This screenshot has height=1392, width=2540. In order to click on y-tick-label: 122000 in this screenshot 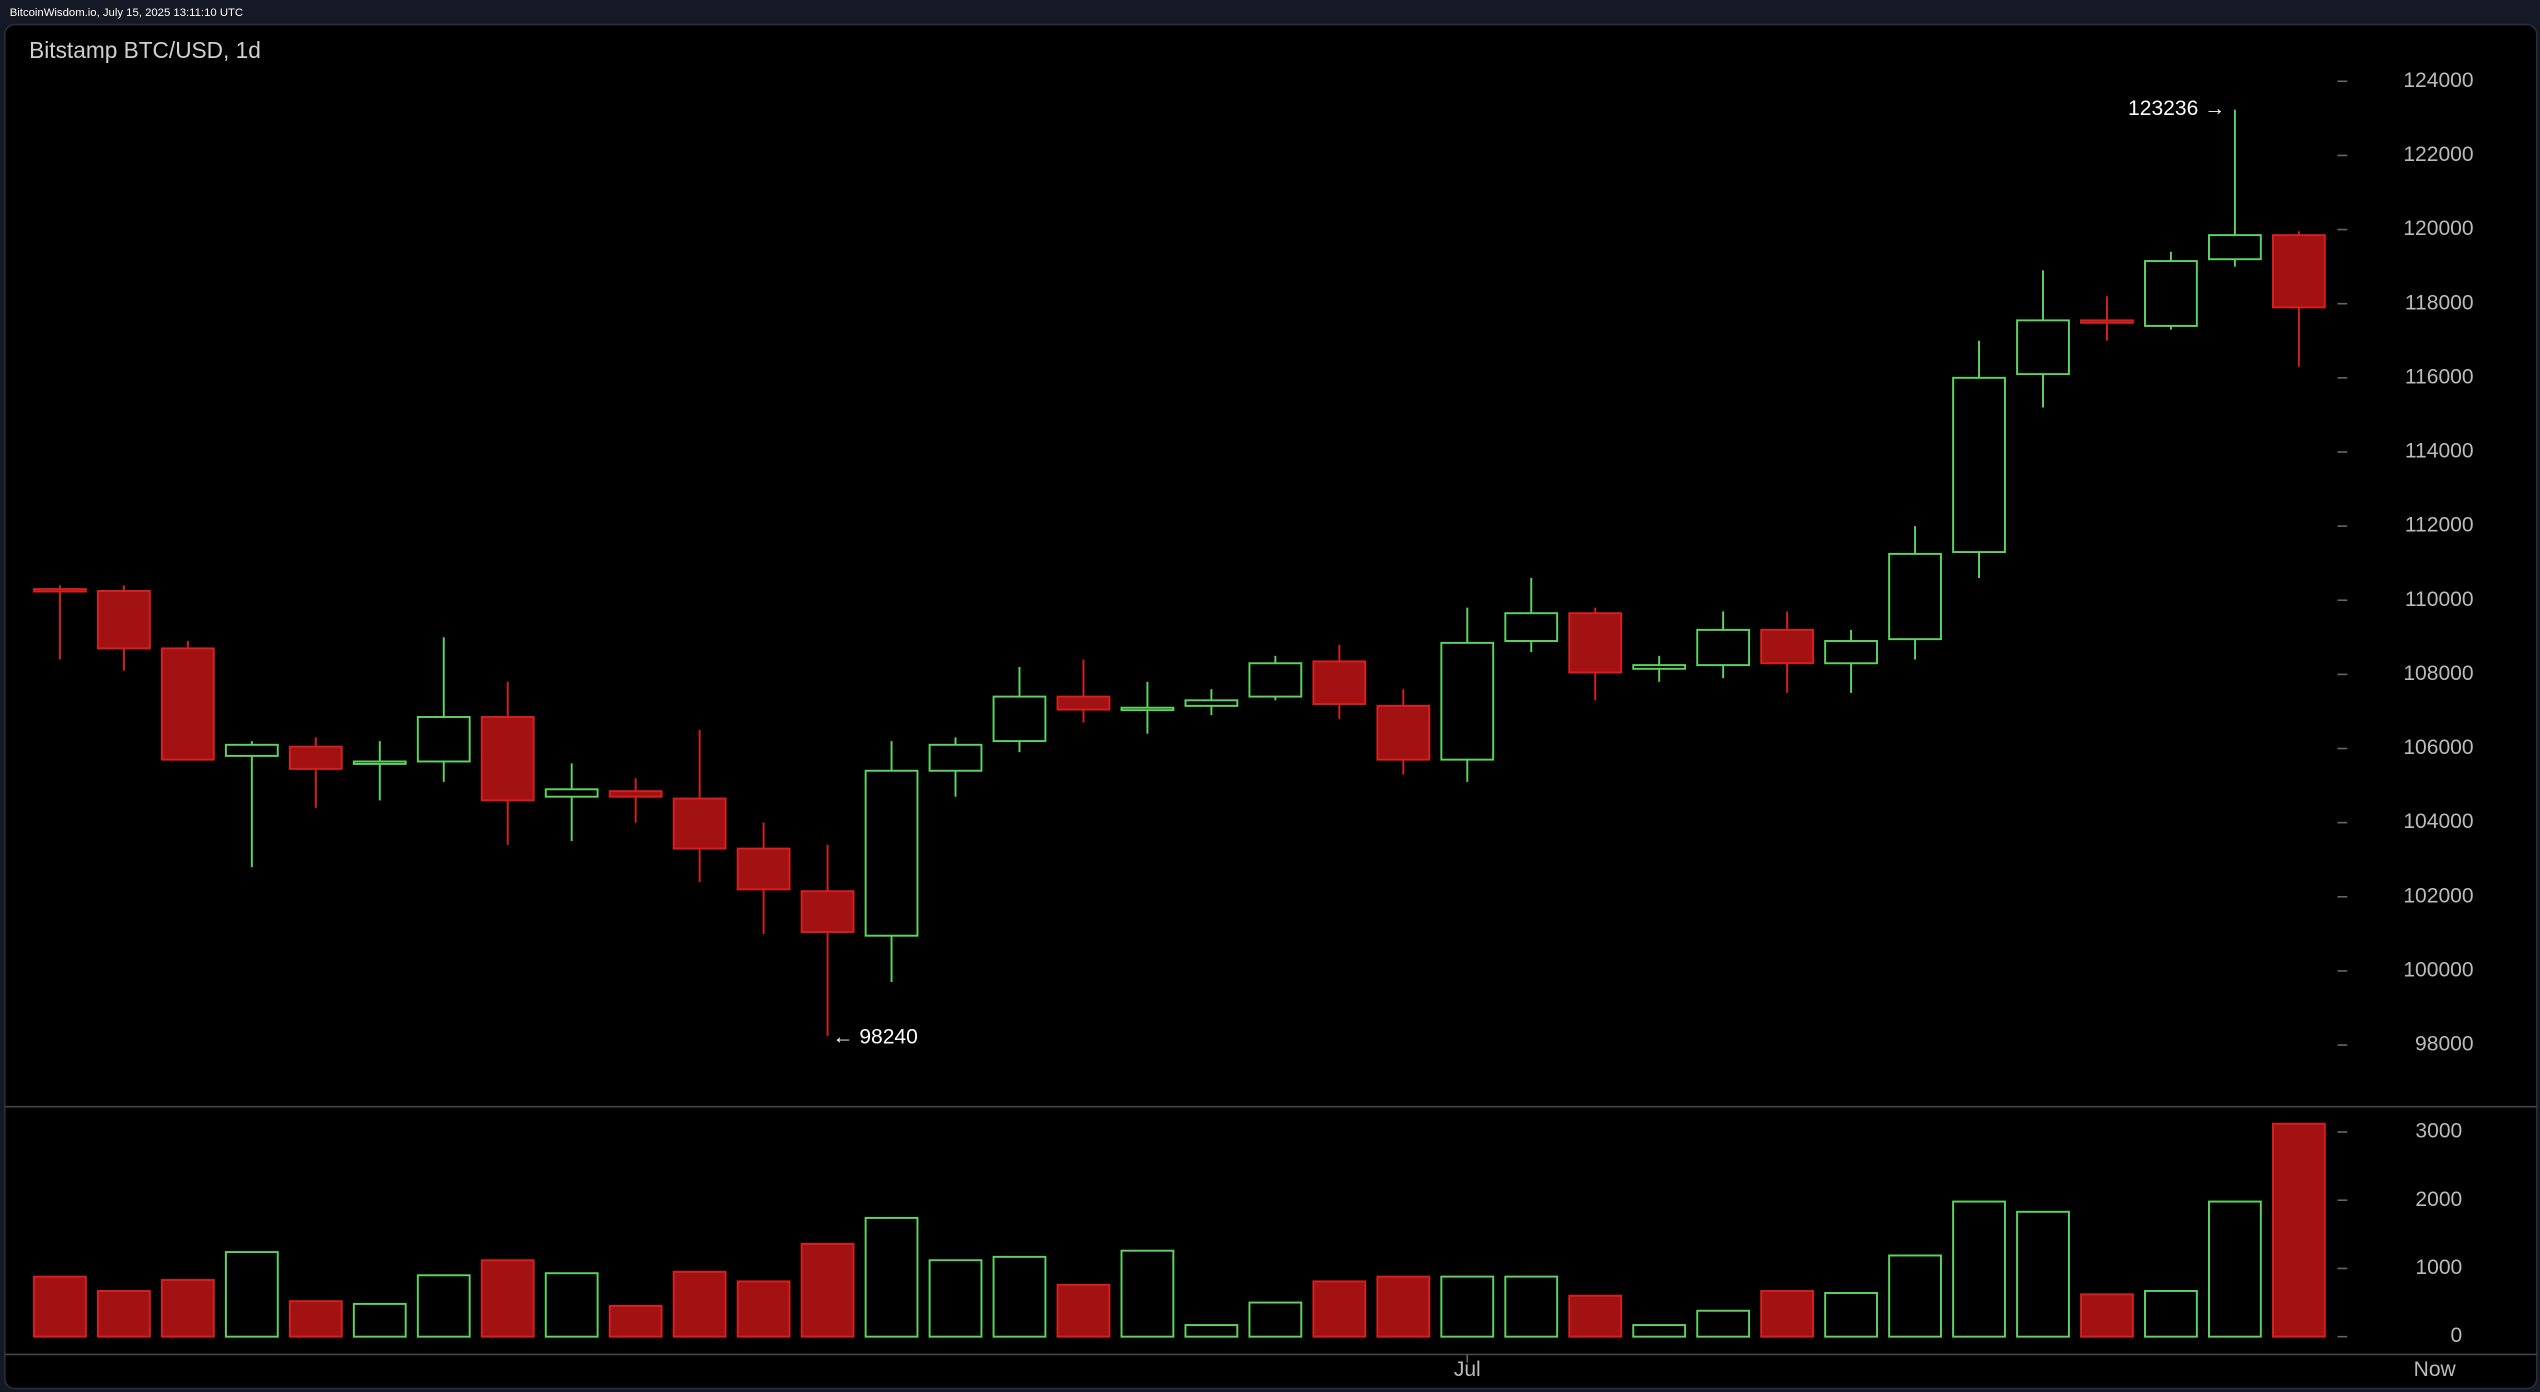, I will do `click(2438, 154)`.